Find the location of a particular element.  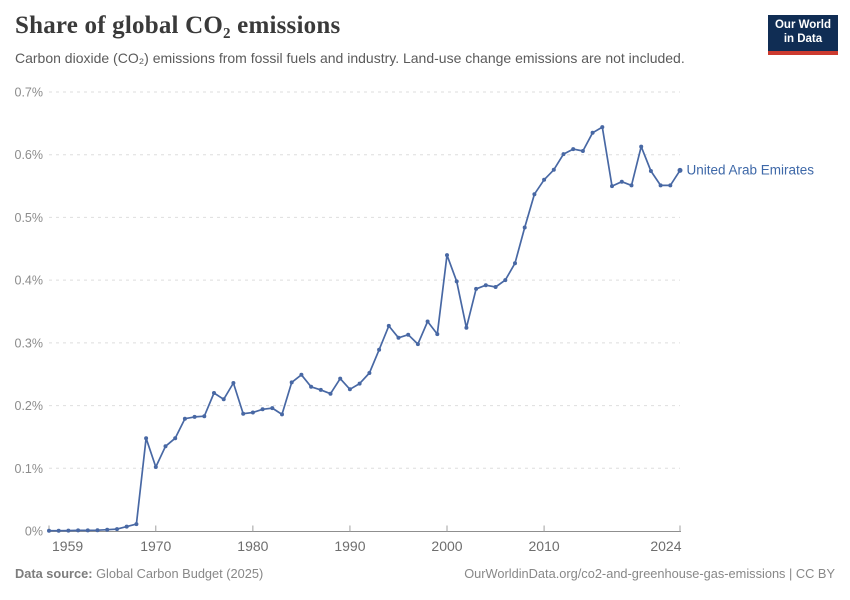

series-endpoint-marker is located at coordinates (680, 170).